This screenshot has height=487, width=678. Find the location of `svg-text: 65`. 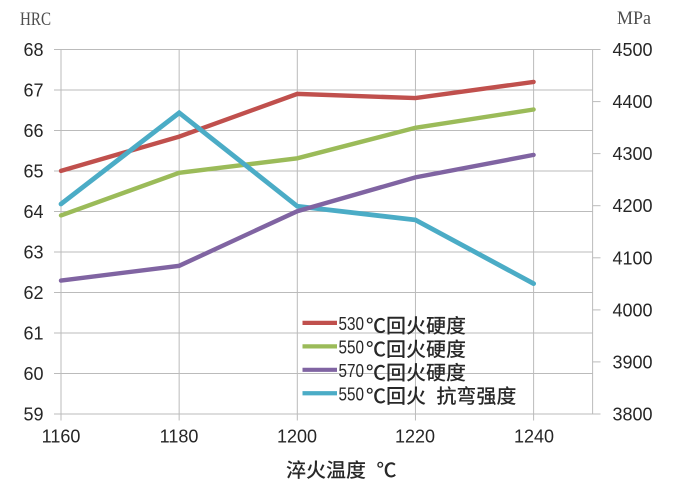

svg-text: 65 is located at coordinates (33, 172).